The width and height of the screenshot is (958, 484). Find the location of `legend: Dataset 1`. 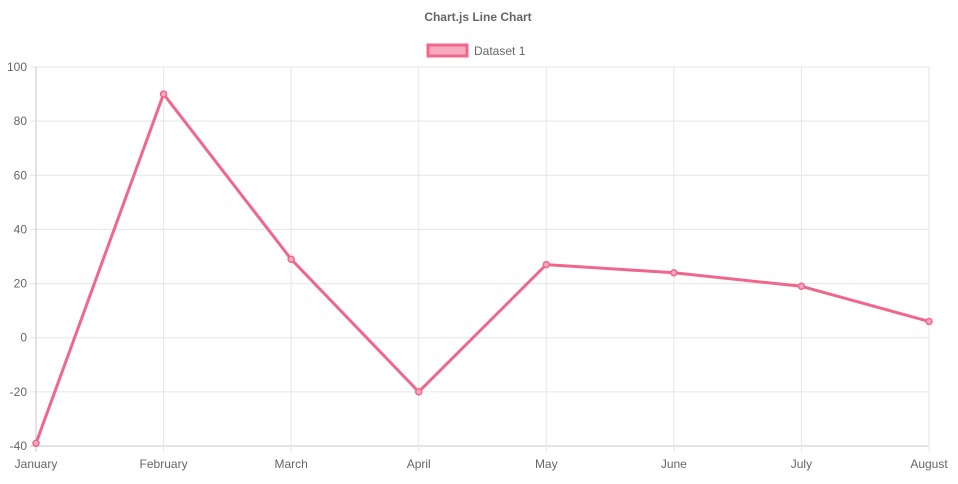

legend: Dataset 1 is located at coordinates (476, 50).